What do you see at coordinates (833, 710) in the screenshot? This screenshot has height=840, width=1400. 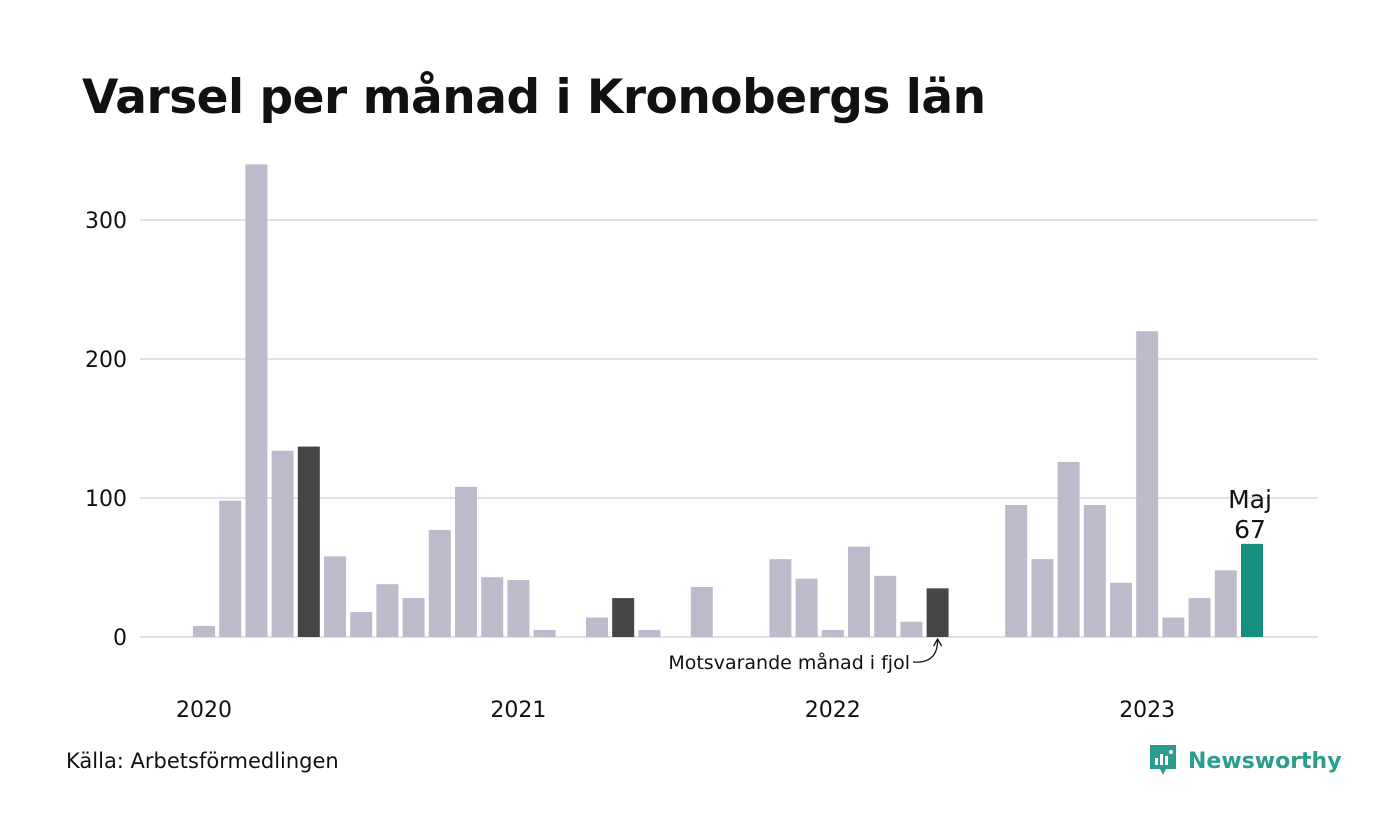 I see `x-year-label-2022: 2022` at bounding box center [833, 710].